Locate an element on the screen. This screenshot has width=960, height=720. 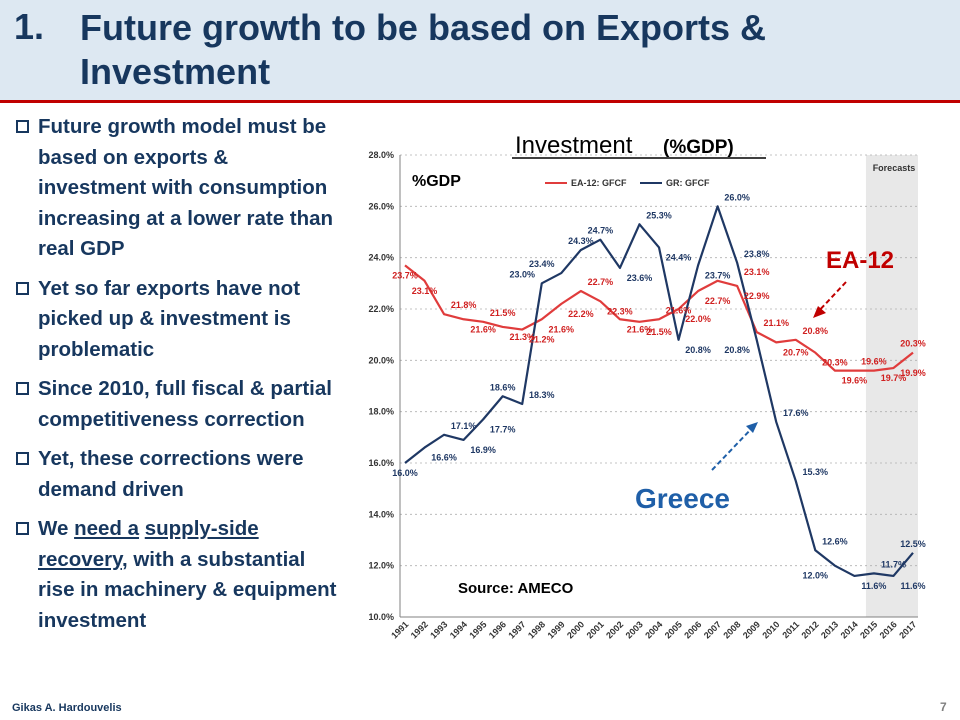
data-label: 22.3% is located at coordinates (620, 311).